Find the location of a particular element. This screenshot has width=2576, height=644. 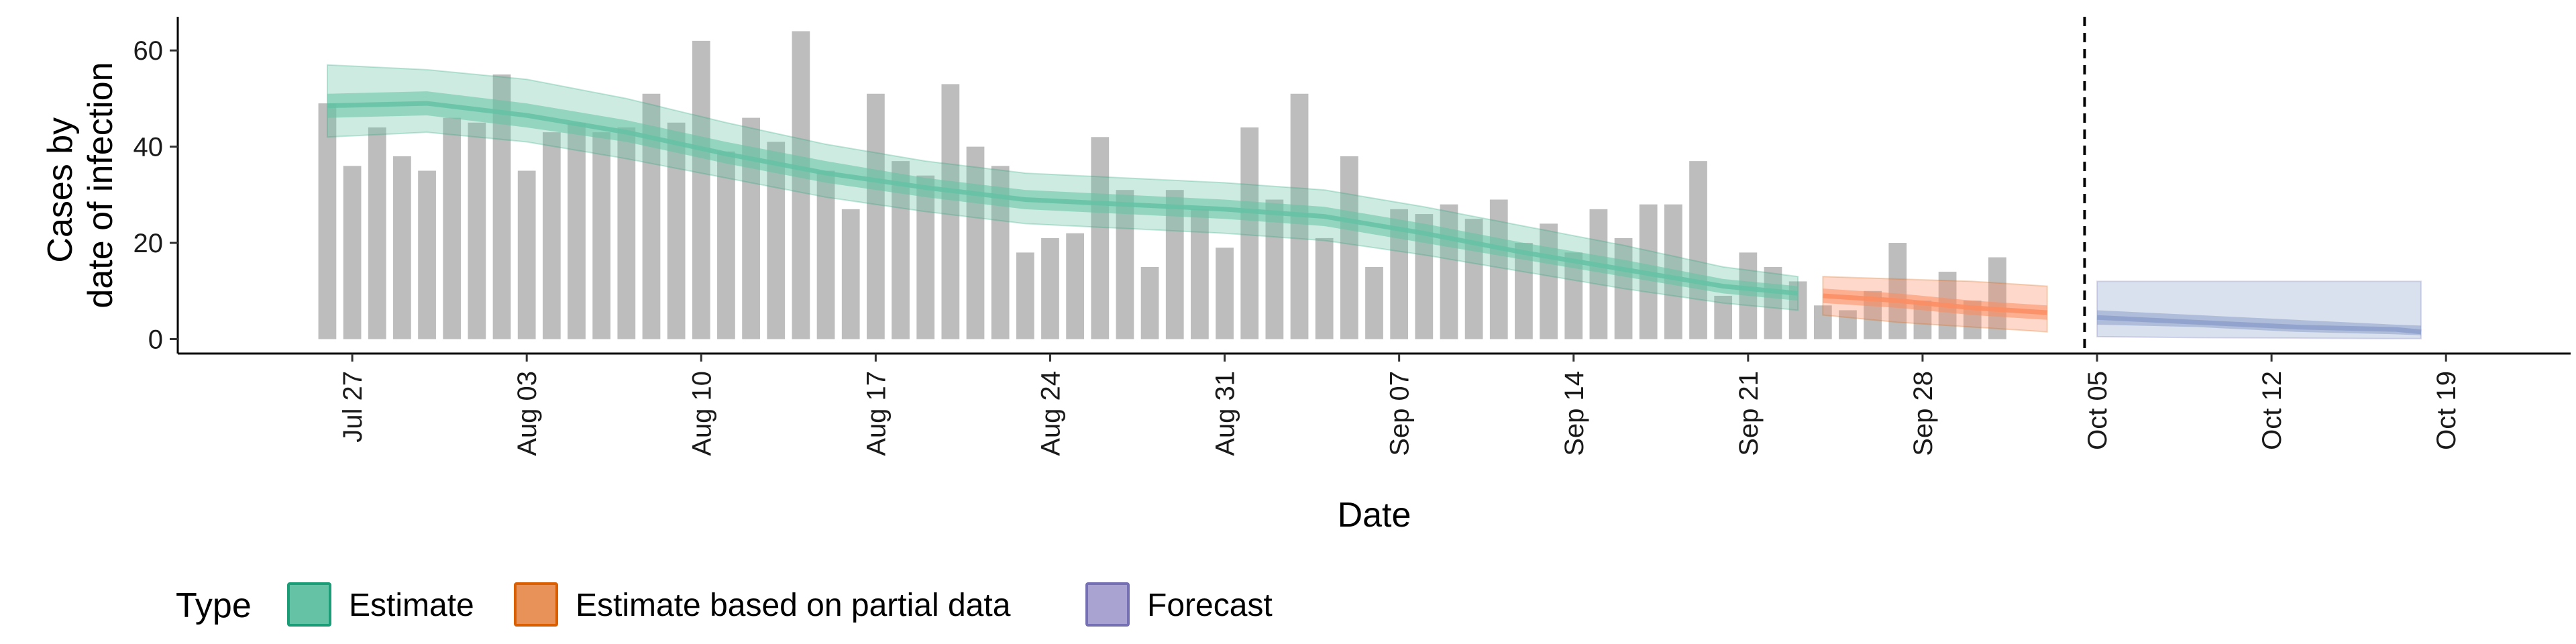

x-tick-label: Sep 28 is located at coordinates (1923, 413).